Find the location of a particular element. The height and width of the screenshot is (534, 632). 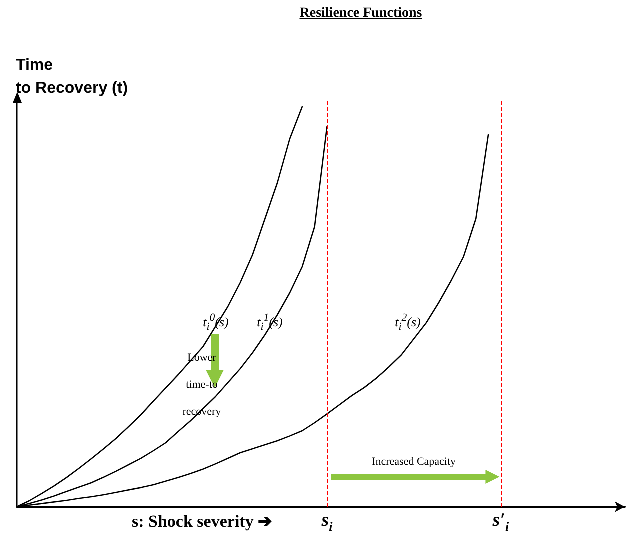

annotation: Increased Capacity is located at coordinates (414, 462).